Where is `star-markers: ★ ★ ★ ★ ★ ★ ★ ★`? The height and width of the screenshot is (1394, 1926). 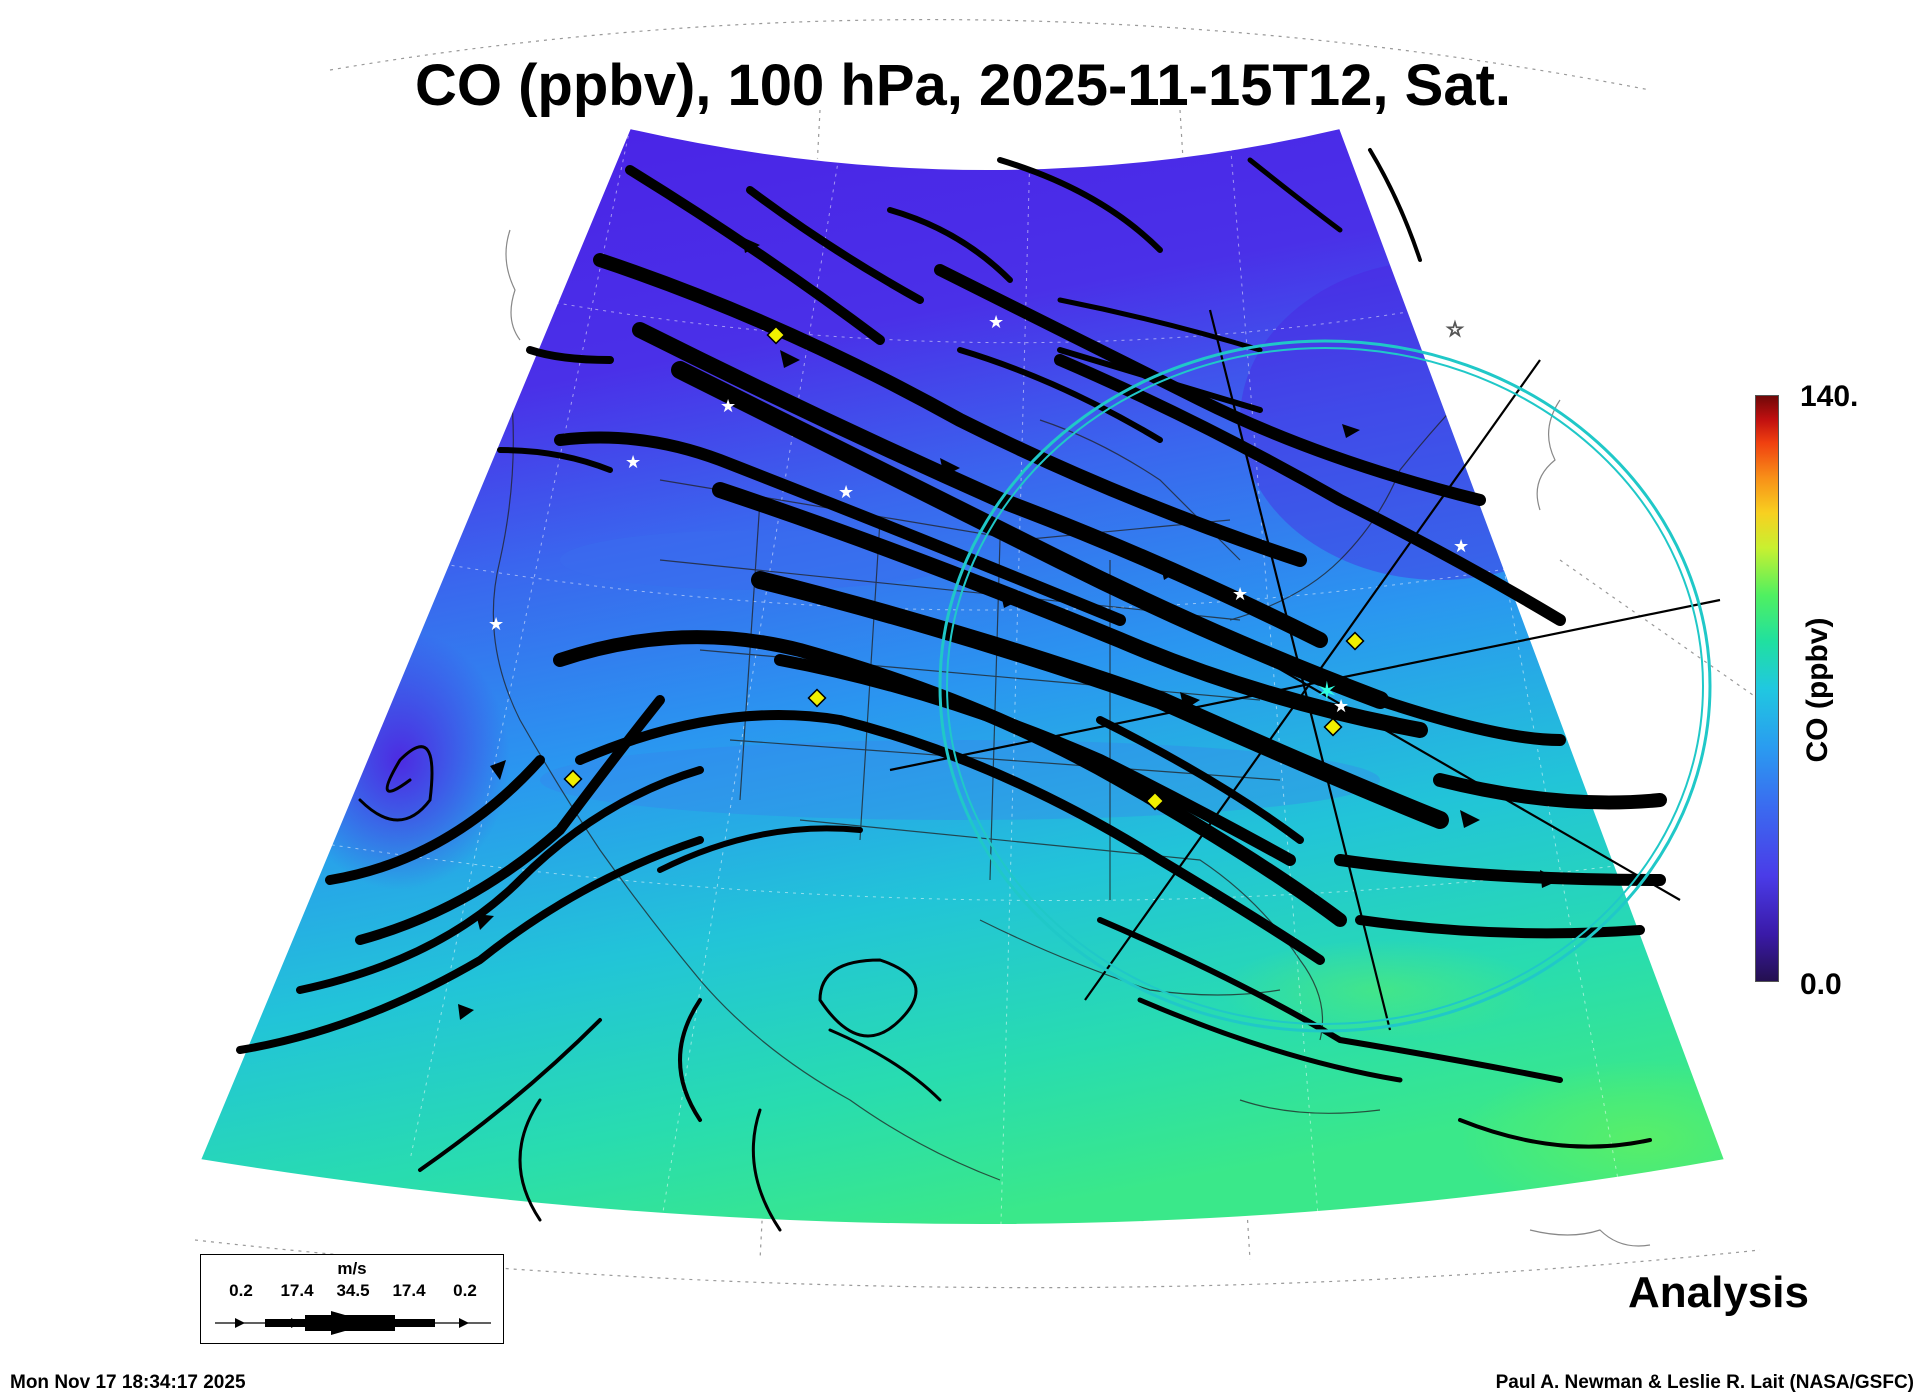 star-markers: ★ ★ ★ ★ ★ ★ ★ ★ is located at coordinates (978, 514).